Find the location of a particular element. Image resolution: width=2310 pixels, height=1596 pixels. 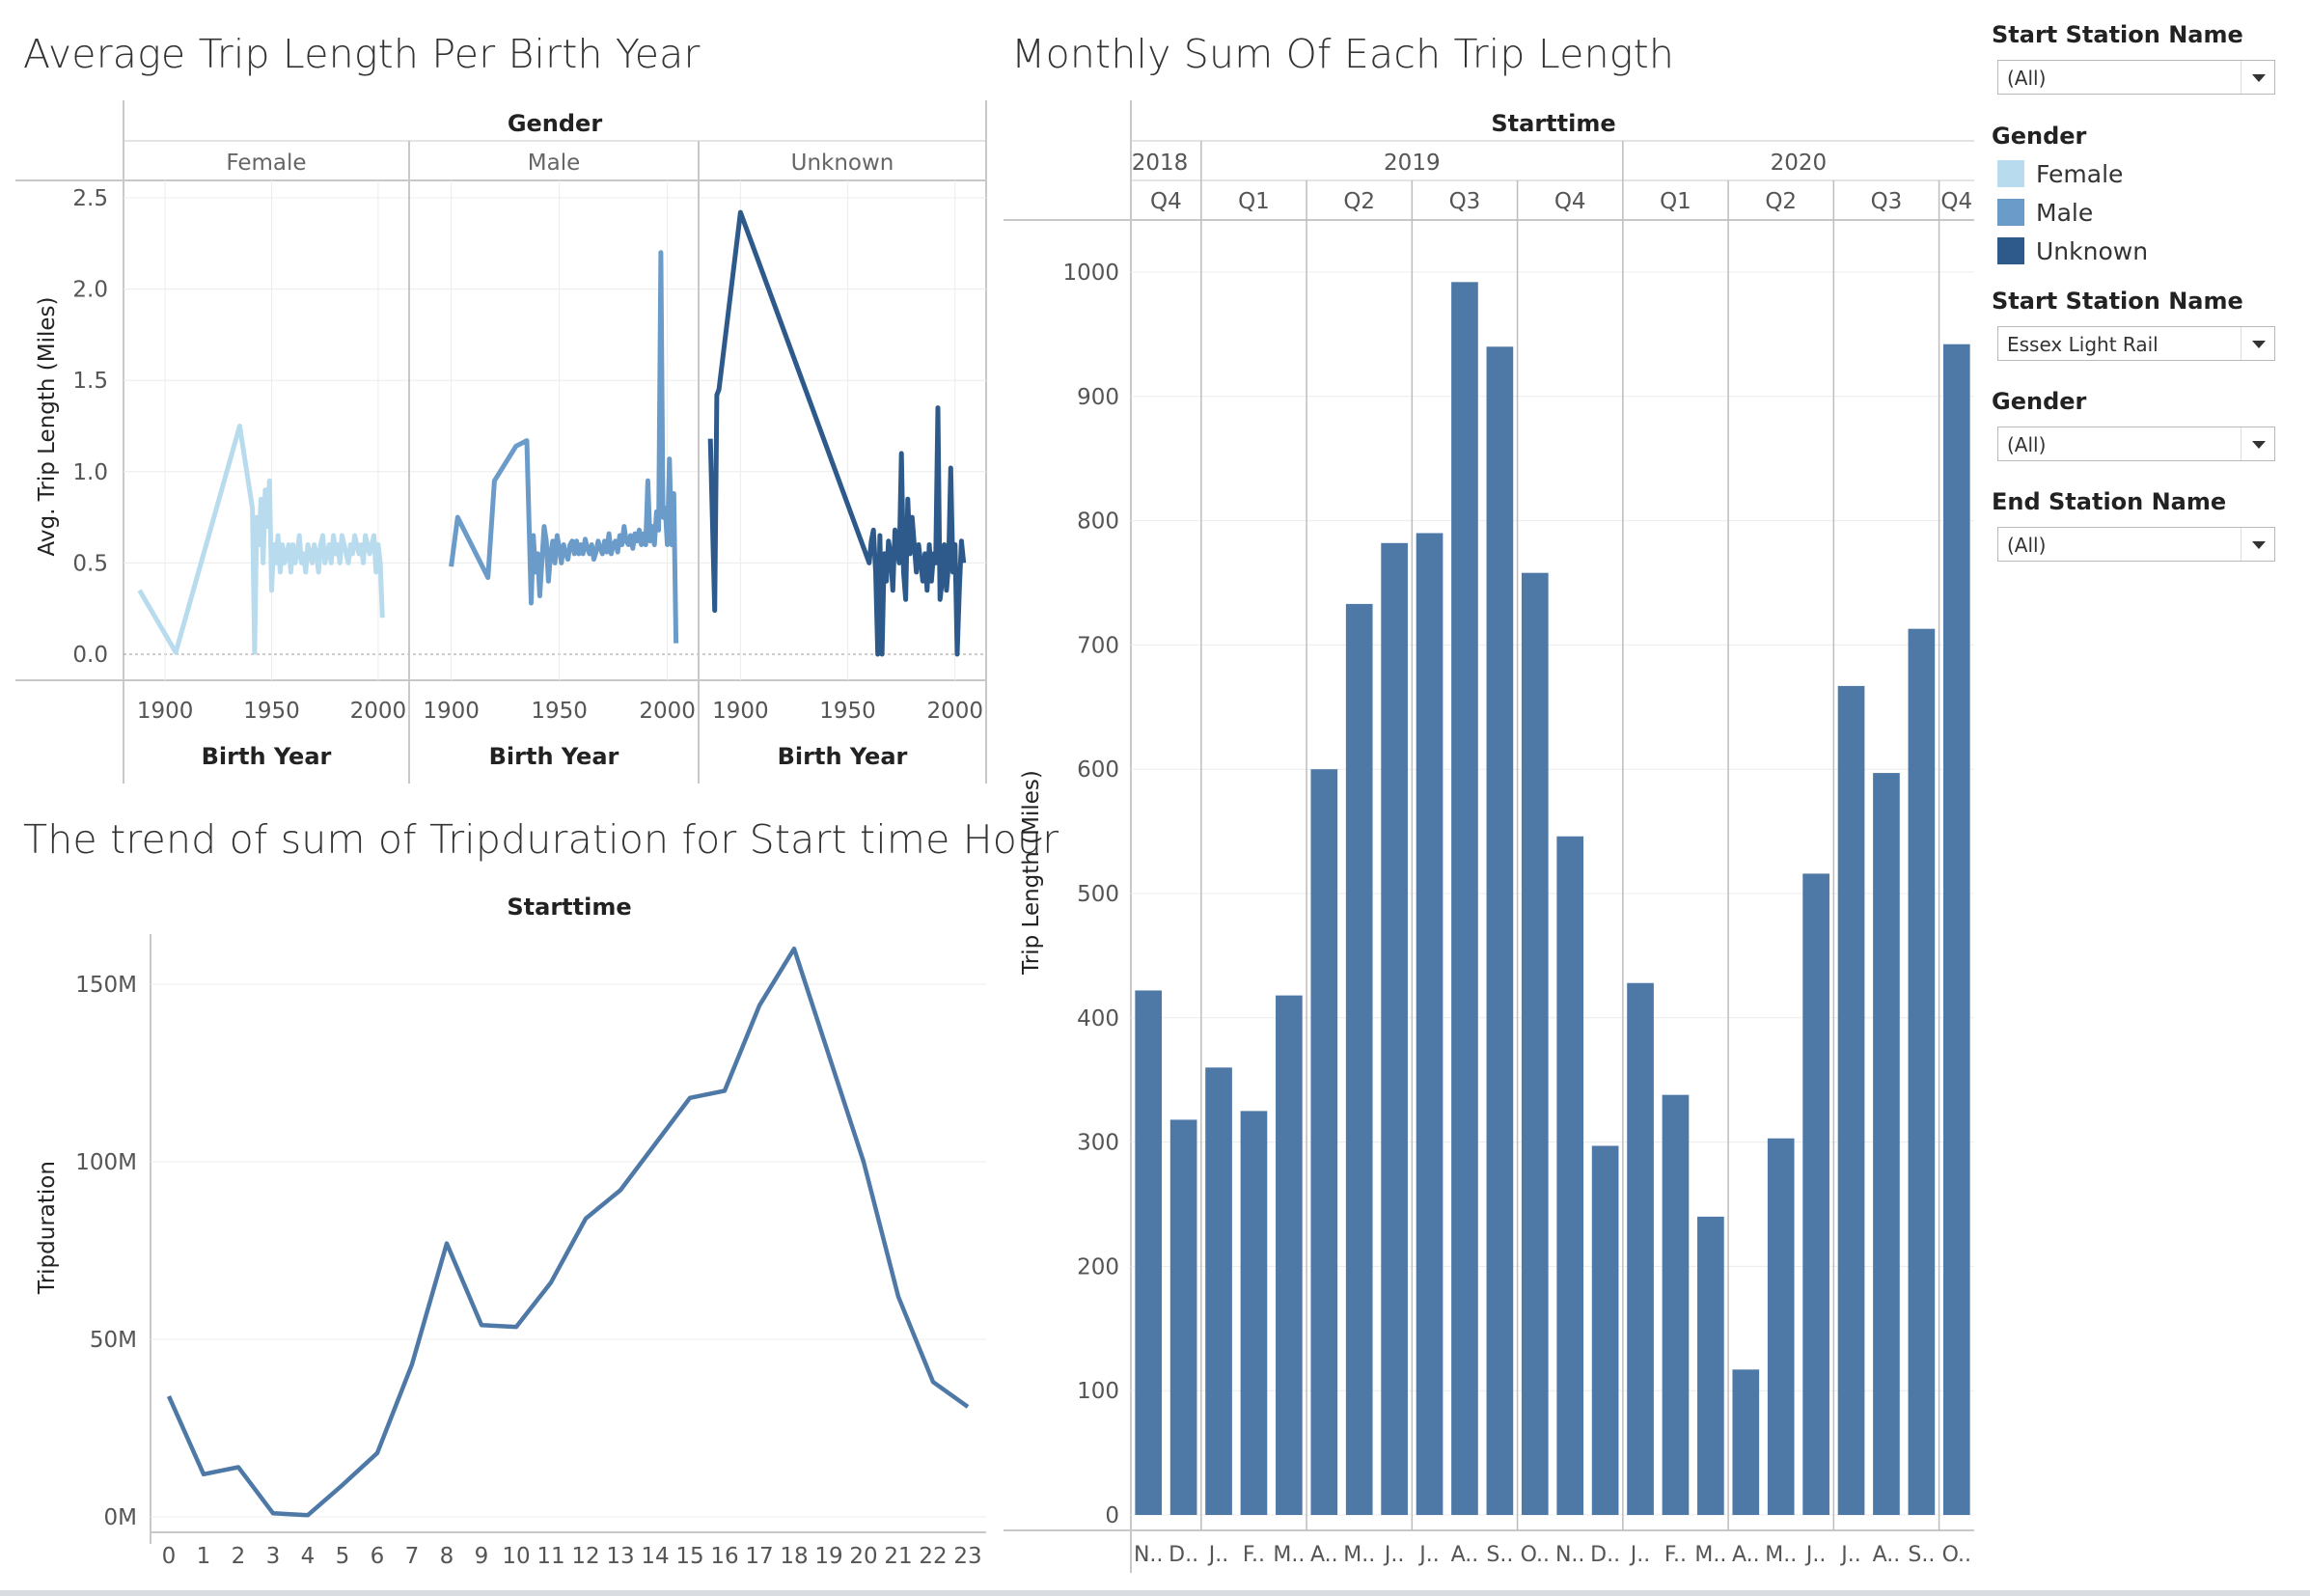

gender-filter-label: Gender is located at coordinates (2039, 402).